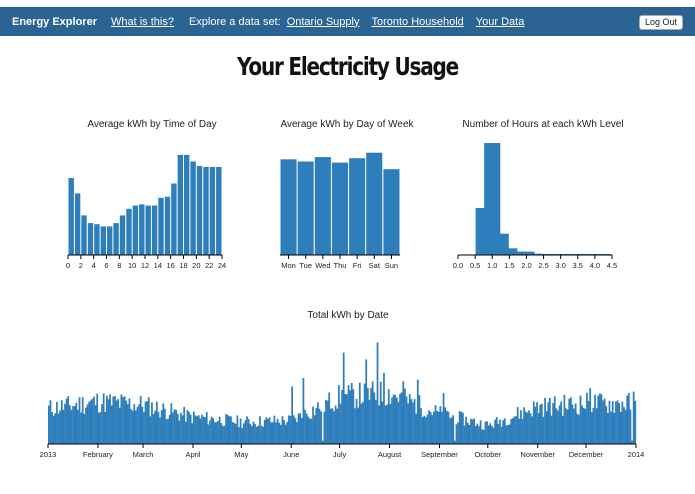 The image size is (695, 494). Describe the element at coordinates (534, 254) in the screenshot. I see `hist-bar` at that location.